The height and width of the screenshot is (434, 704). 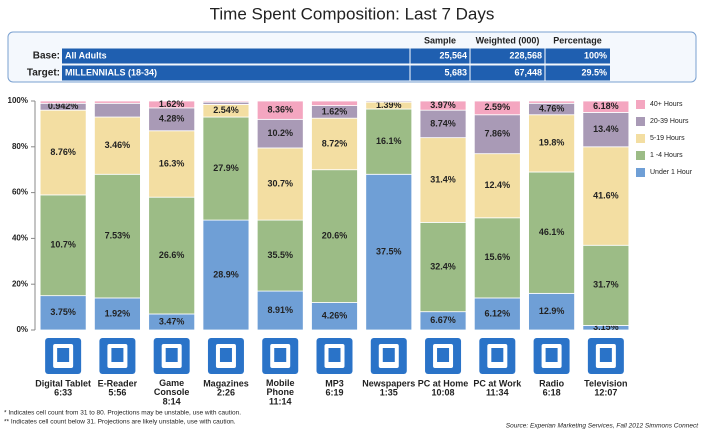 I want to click on data-label: 15.6%, so click(x=498, y=257).